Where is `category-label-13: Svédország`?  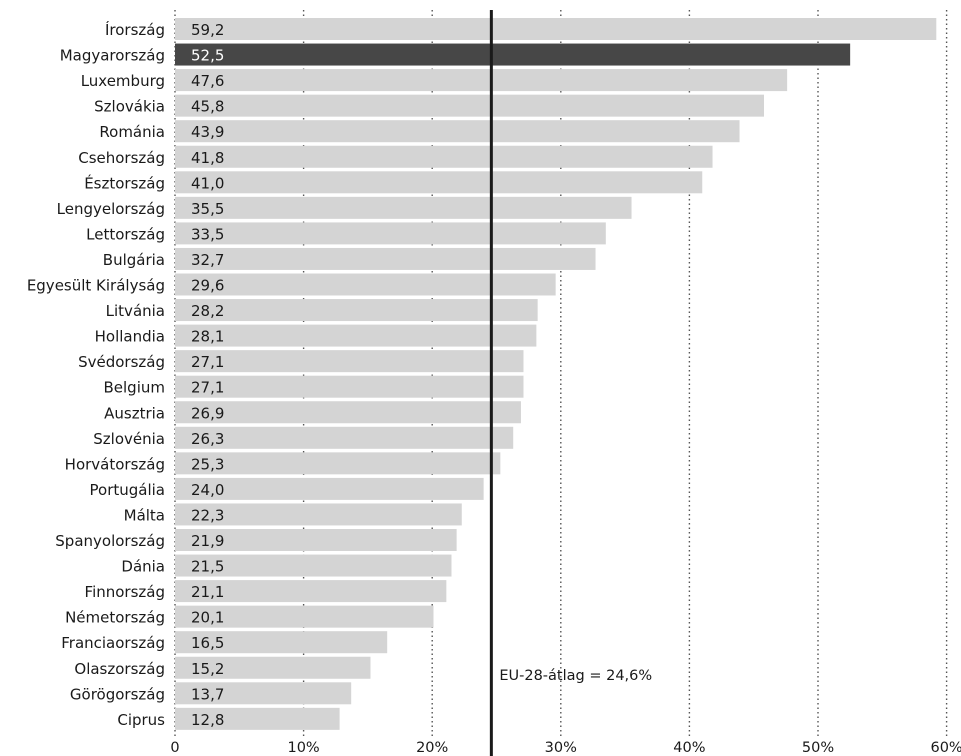
category-label-13: Svédország is located at coordinates (121, 362).